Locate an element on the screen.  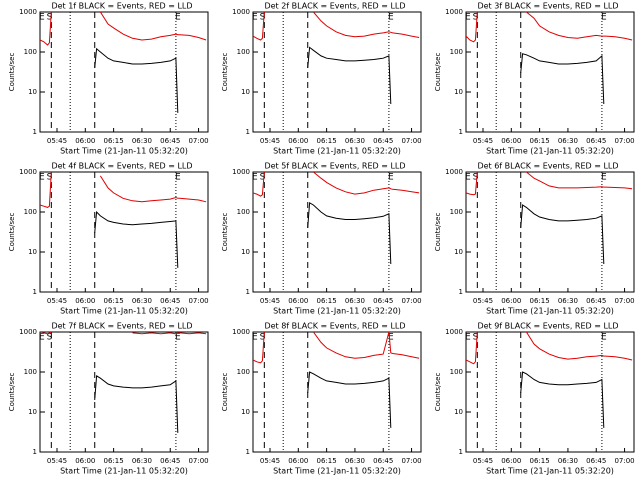
chart-title: Det 8f BLACK = Events, RED = LLD is located at coordinates (334, 326).